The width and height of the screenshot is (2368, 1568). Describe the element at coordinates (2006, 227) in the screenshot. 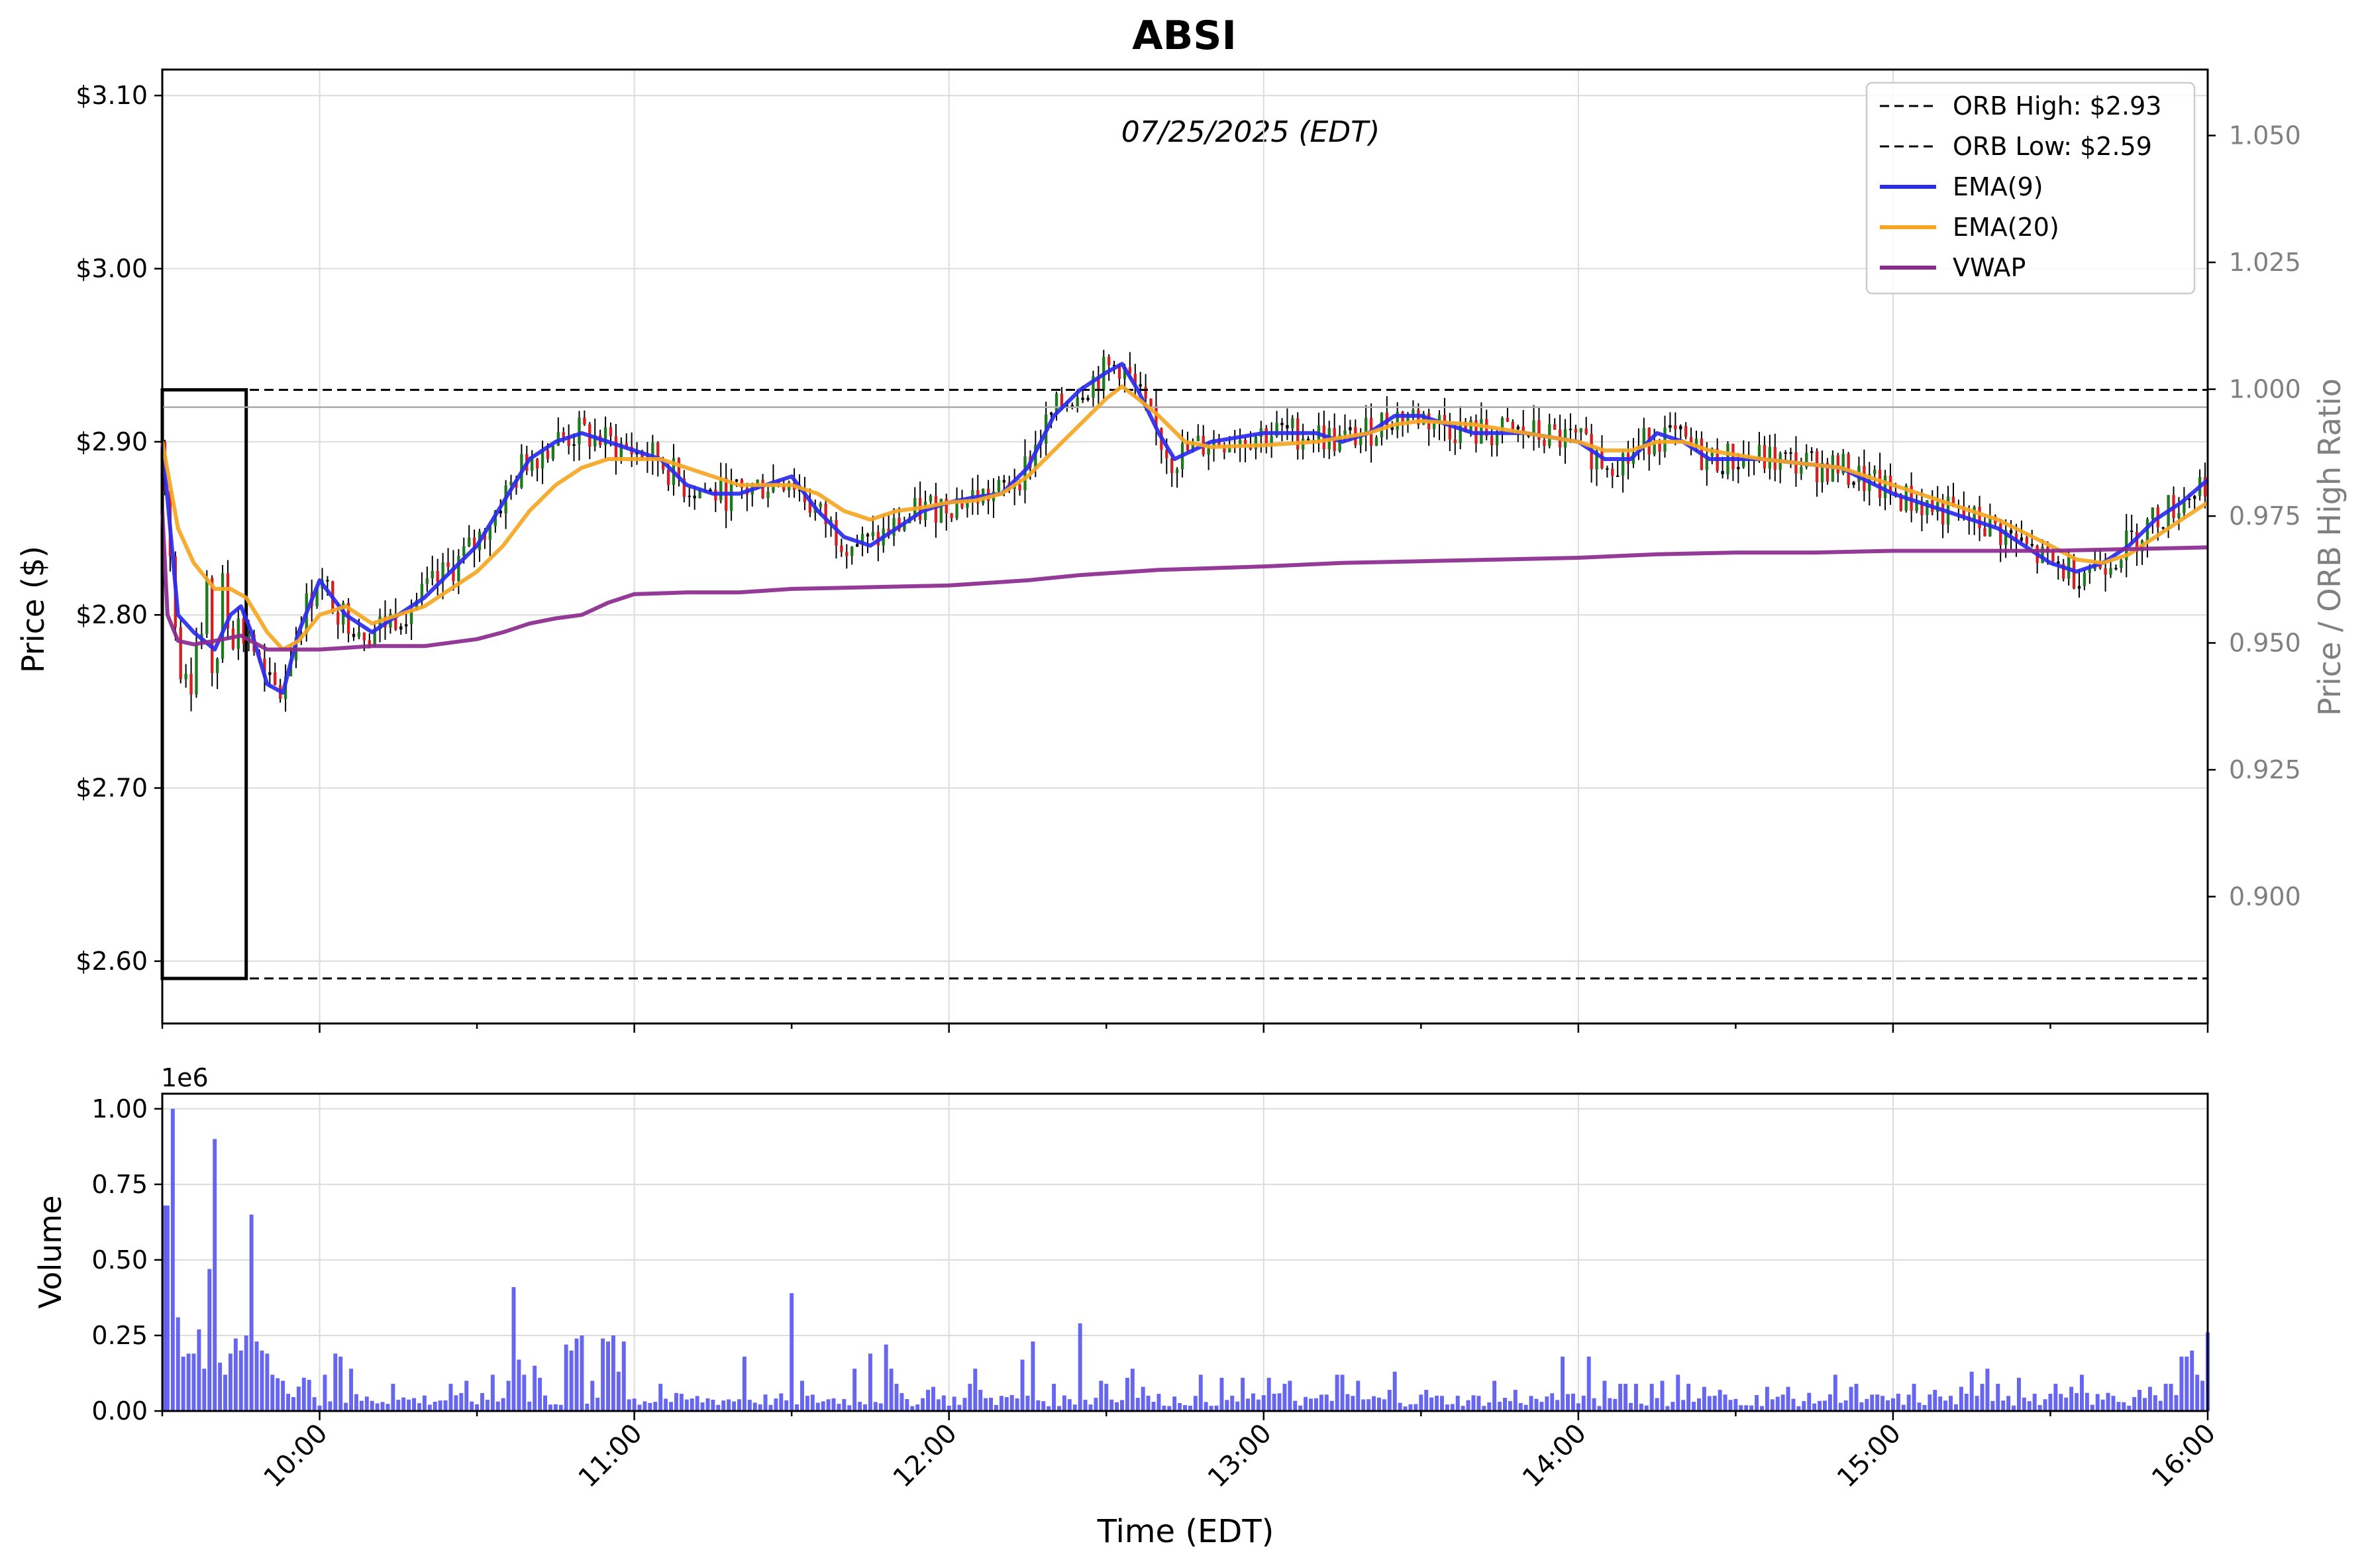

I see `legend-label-ema-20: EMA(20)` at that location.